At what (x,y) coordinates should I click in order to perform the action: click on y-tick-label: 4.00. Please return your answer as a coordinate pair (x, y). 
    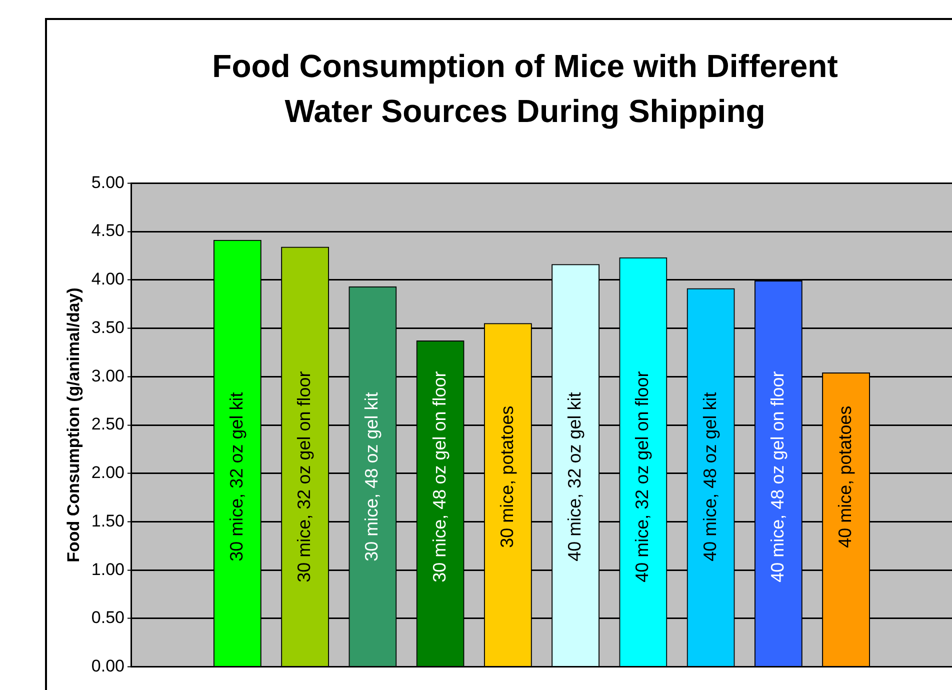
    Looking at the image, I should click on (107, 279).